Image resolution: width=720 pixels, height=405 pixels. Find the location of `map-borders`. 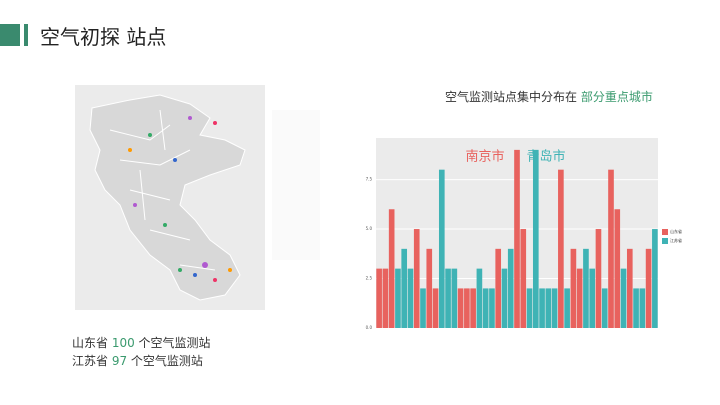

map-borders is located at coordinates (162, 190).